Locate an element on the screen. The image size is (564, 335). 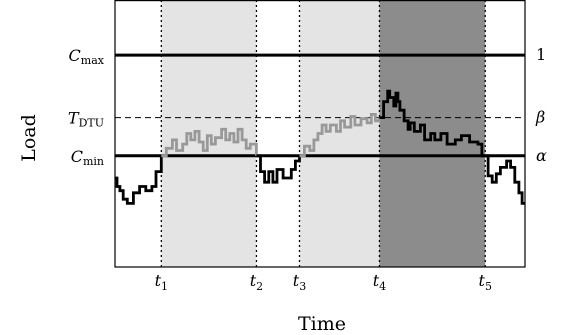
y-axis-label: Load is located at coordinates (29, 138).